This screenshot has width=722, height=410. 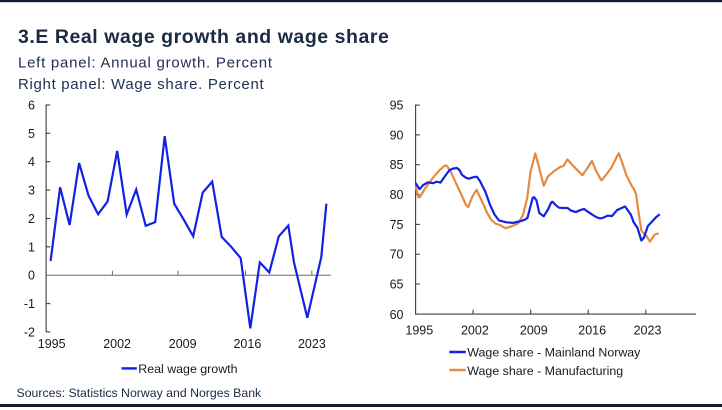 What do you see at coordinates (141, 84) in the screenshot?
I see `svg-text:Right panel: Wage share. Perce: Right panel: Wage share. Percent` at bounding box center [141, 84].